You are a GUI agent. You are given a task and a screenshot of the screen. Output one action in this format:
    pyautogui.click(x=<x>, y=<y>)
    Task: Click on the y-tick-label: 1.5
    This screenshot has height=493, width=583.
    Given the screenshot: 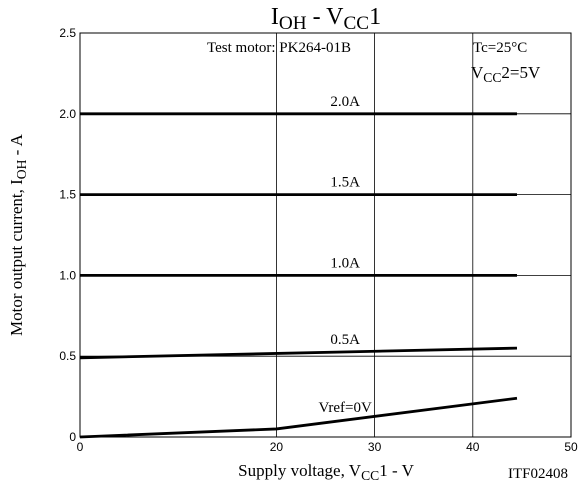 What is the action you would take?
    pyautogui.click(x=67, y=195)
    